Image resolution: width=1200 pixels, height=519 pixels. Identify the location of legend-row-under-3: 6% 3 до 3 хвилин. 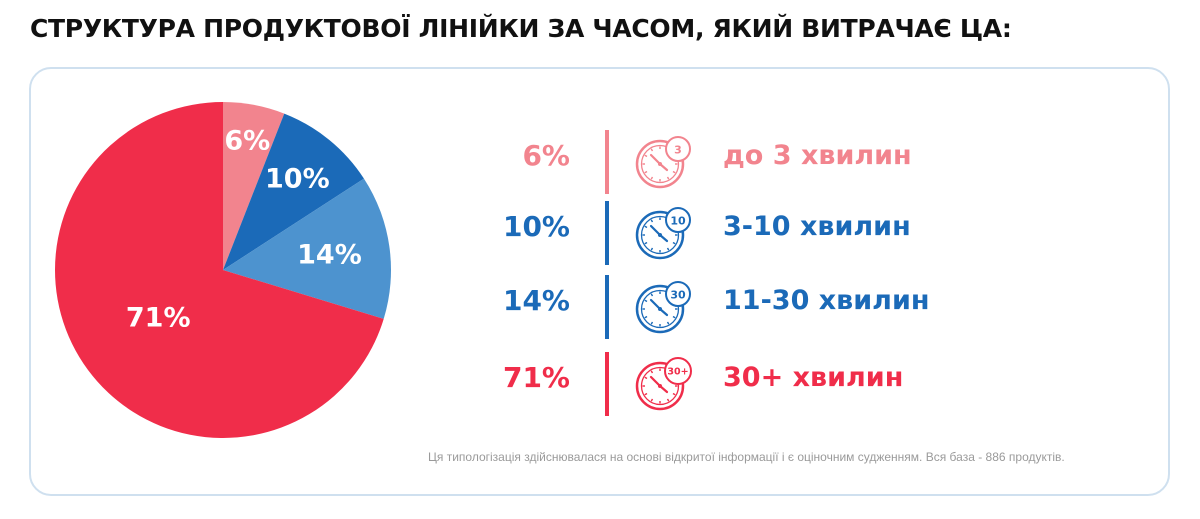
(730, 162).